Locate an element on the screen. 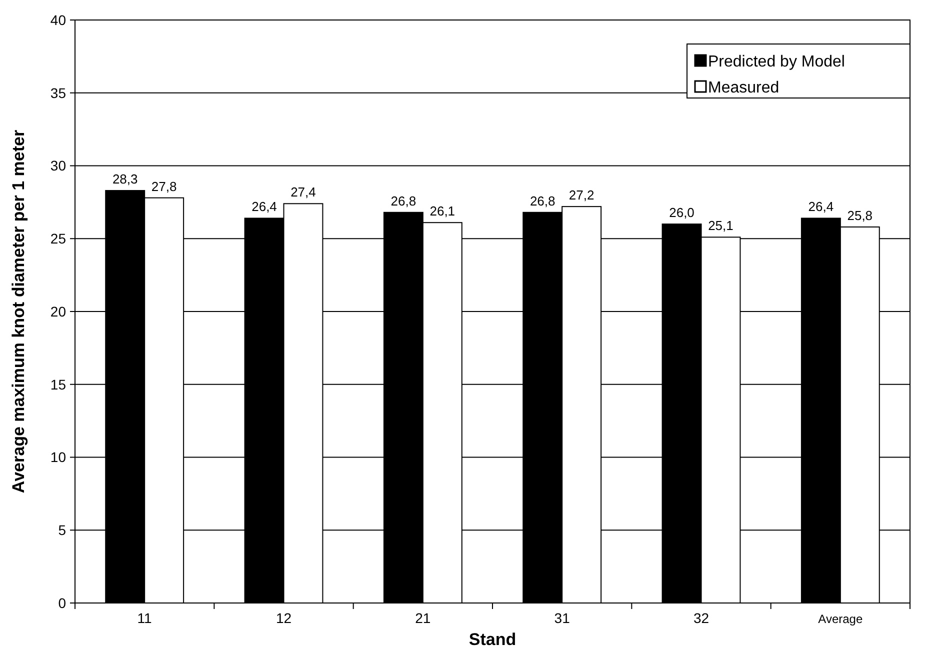 Image resolution: width=926 pixels, height=651 pixels. y-tick-label: 30 is located at coordinates (58, 166).